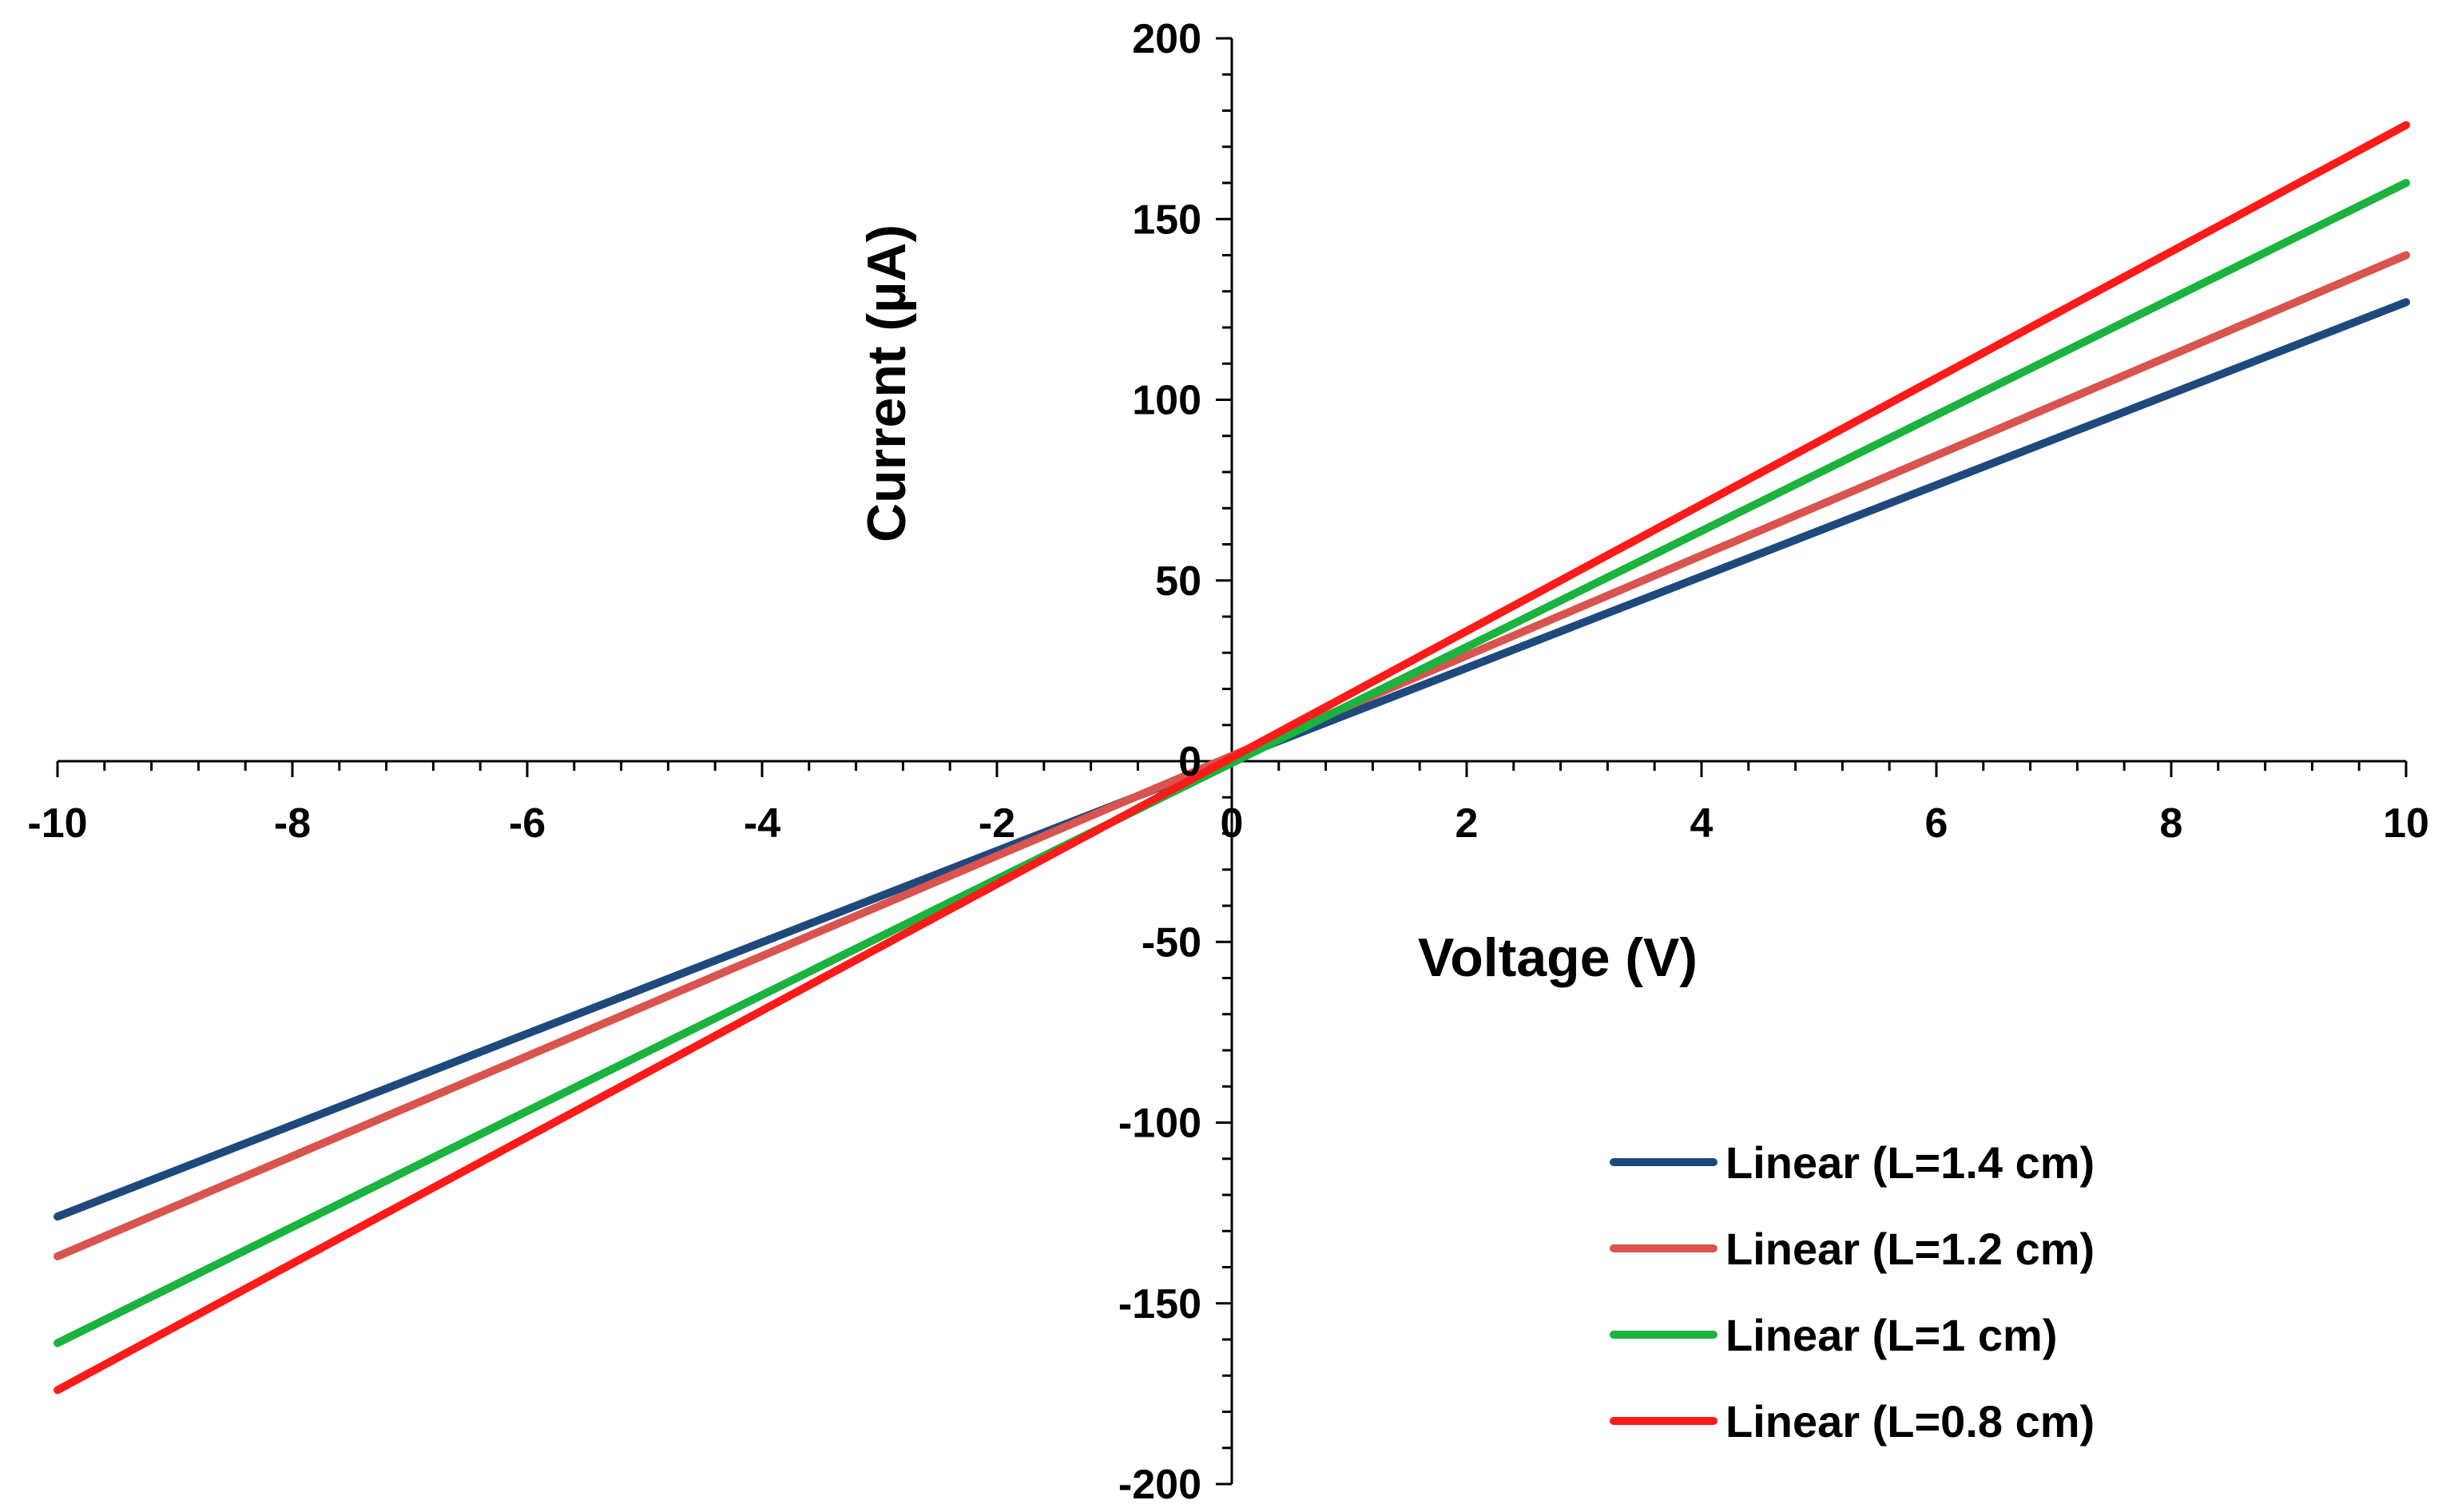 The width and height of the screenshot is (2454, 1512). What do you see at coordinates (1701, 823) in the screenshot?
I see `x-tick-label: 4` at bounding box center [1701, 823].